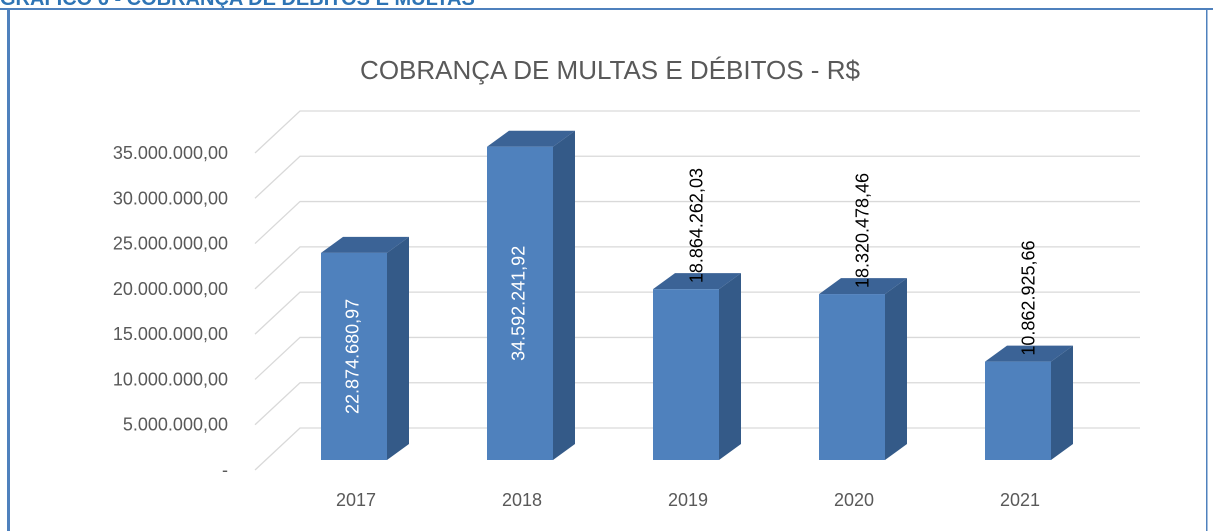 The width and height of the screenshot is (1213, 531). Describe the element at coordinates (863, 230) in the screenshot. I see `value-label: 18.320.478,46` at that location.